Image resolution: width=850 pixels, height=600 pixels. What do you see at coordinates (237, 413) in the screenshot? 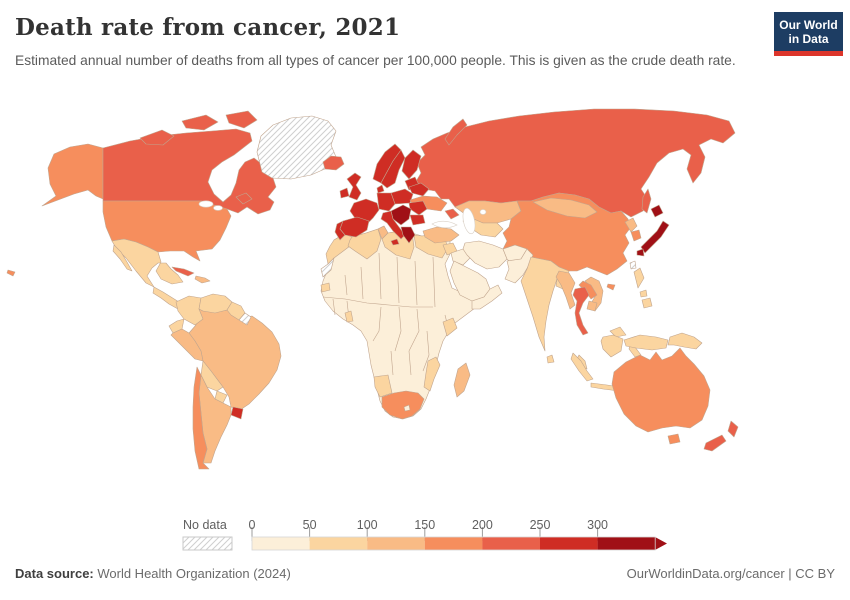
I see `country-uruguay` at bounding box center [237, 413].